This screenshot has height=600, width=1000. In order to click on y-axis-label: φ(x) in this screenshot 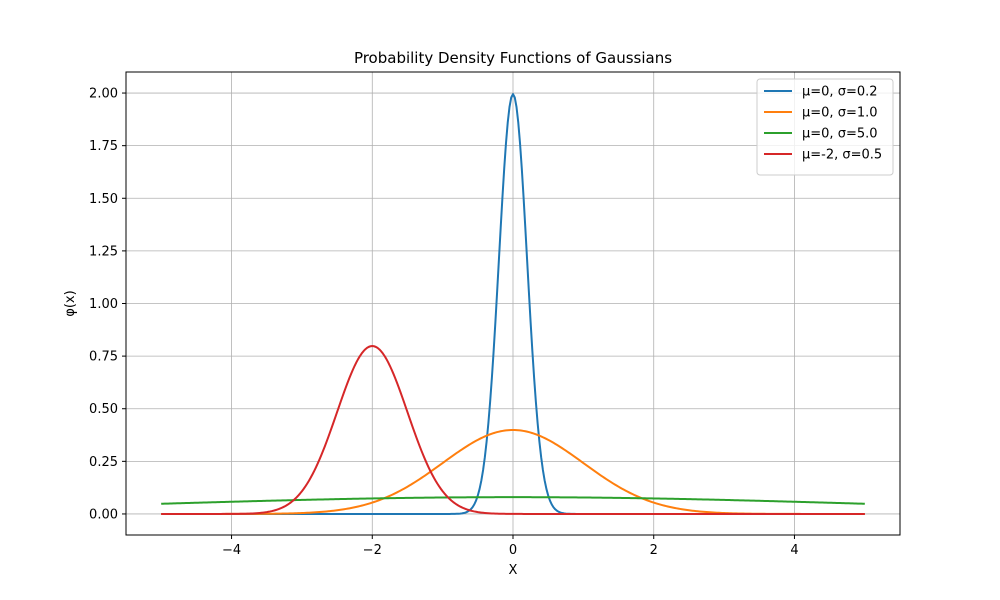, I will do `click(70, 303)`.